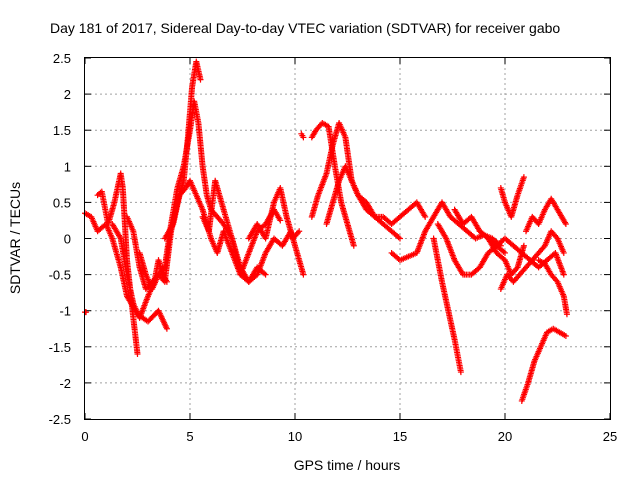  What do you see at coordinates (60, 275) in the screenshot?
I see `y-tick-label: -0.5` at bounding box center [60, 275].